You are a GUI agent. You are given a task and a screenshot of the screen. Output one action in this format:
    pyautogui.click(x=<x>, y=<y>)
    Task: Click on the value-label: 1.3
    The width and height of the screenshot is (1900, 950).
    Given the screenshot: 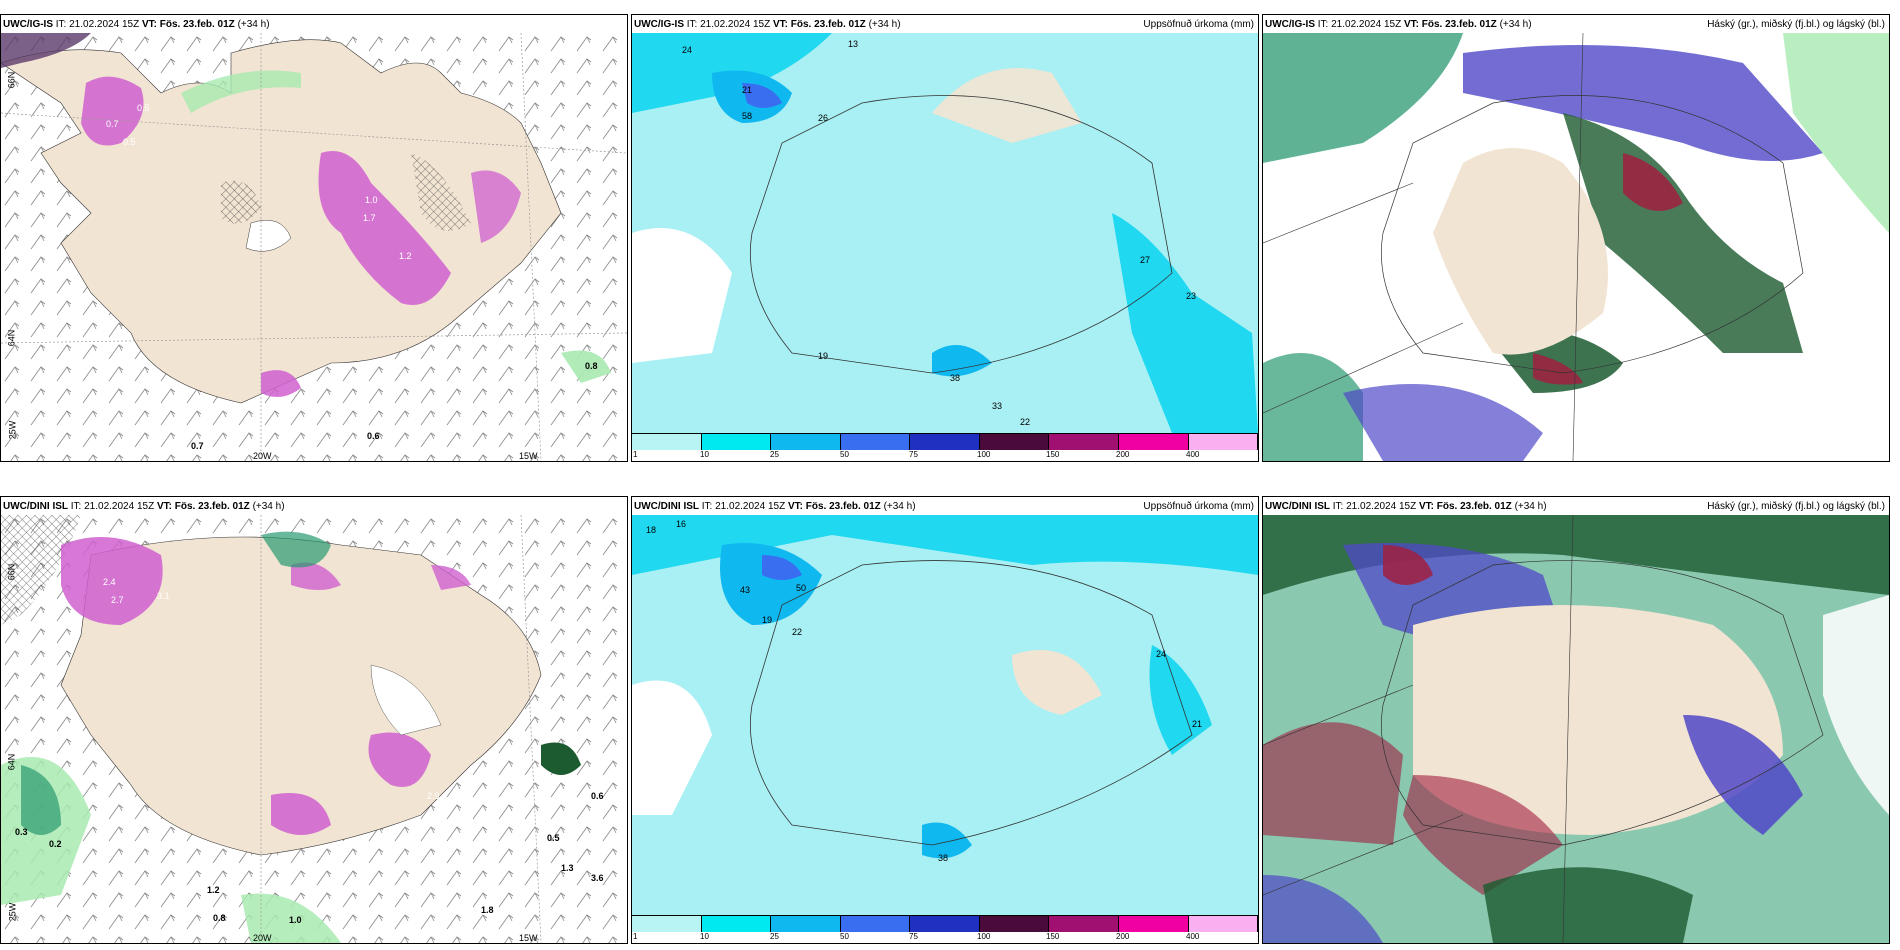 What is the action you would take?
    pyautogui.click(x=567, y=868)
    